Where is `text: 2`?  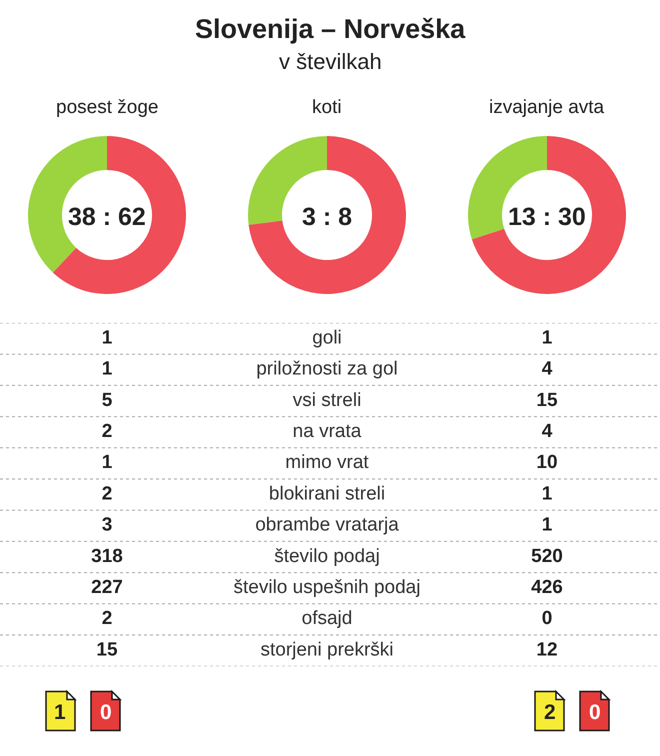
text: 2 is located at coordinates (550, 712).